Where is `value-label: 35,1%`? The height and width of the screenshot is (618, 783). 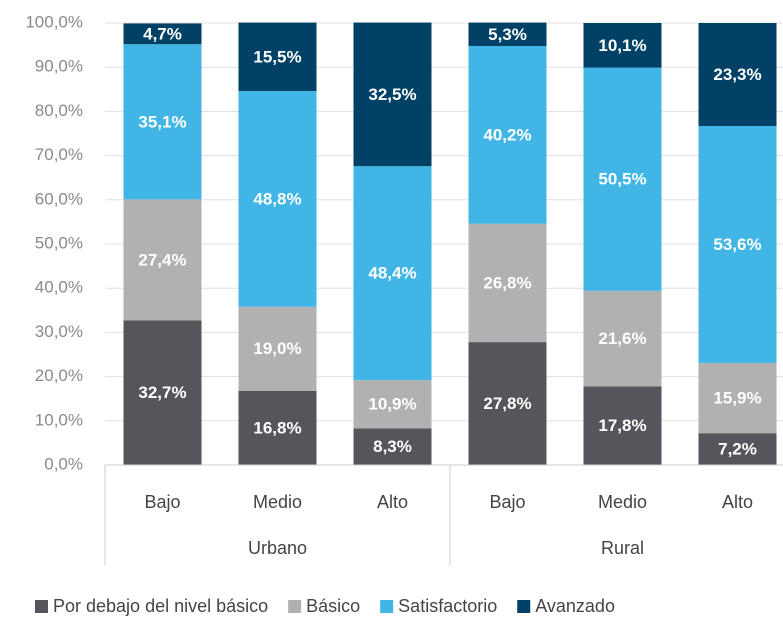
value-label: 35,1% is located at coordinates (162, 121).